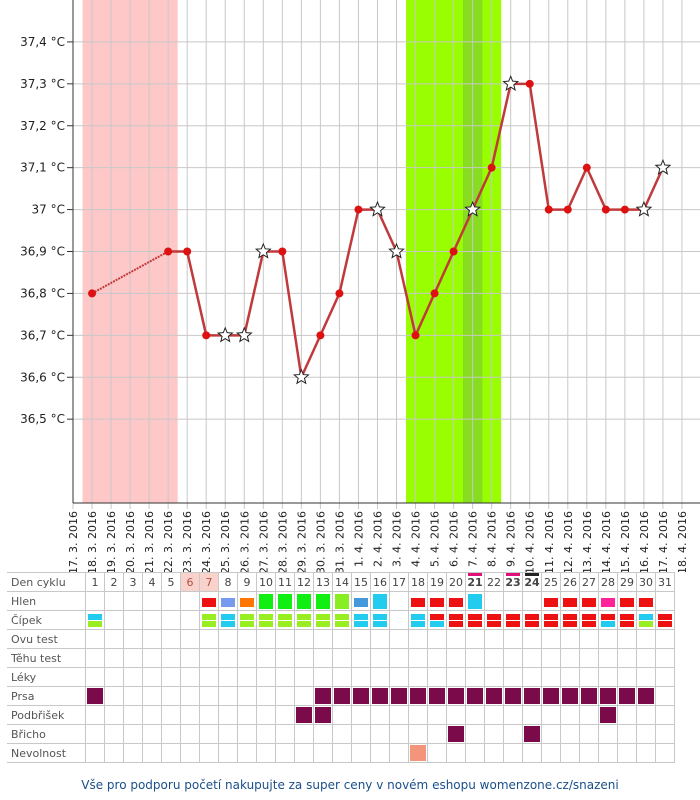  Describe the element at coordinates (532, 582) in the screenshot. I see `cycle-day-number: 24` at that location.